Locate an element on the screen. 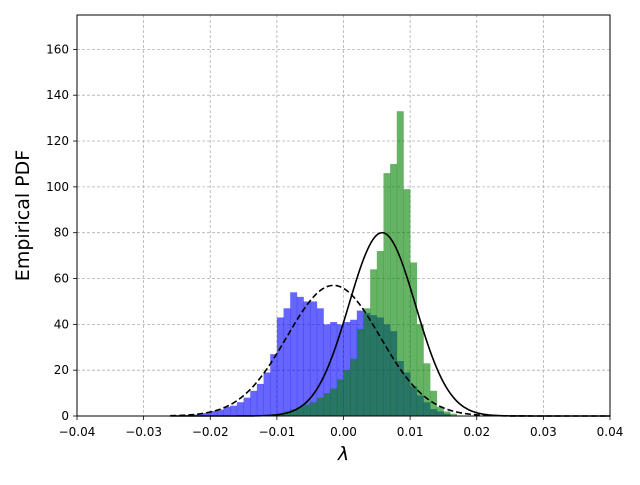 The height and width of the screenshot is (485, 640). x-tick-label: −0.04 is located at coordinates (77, 432).